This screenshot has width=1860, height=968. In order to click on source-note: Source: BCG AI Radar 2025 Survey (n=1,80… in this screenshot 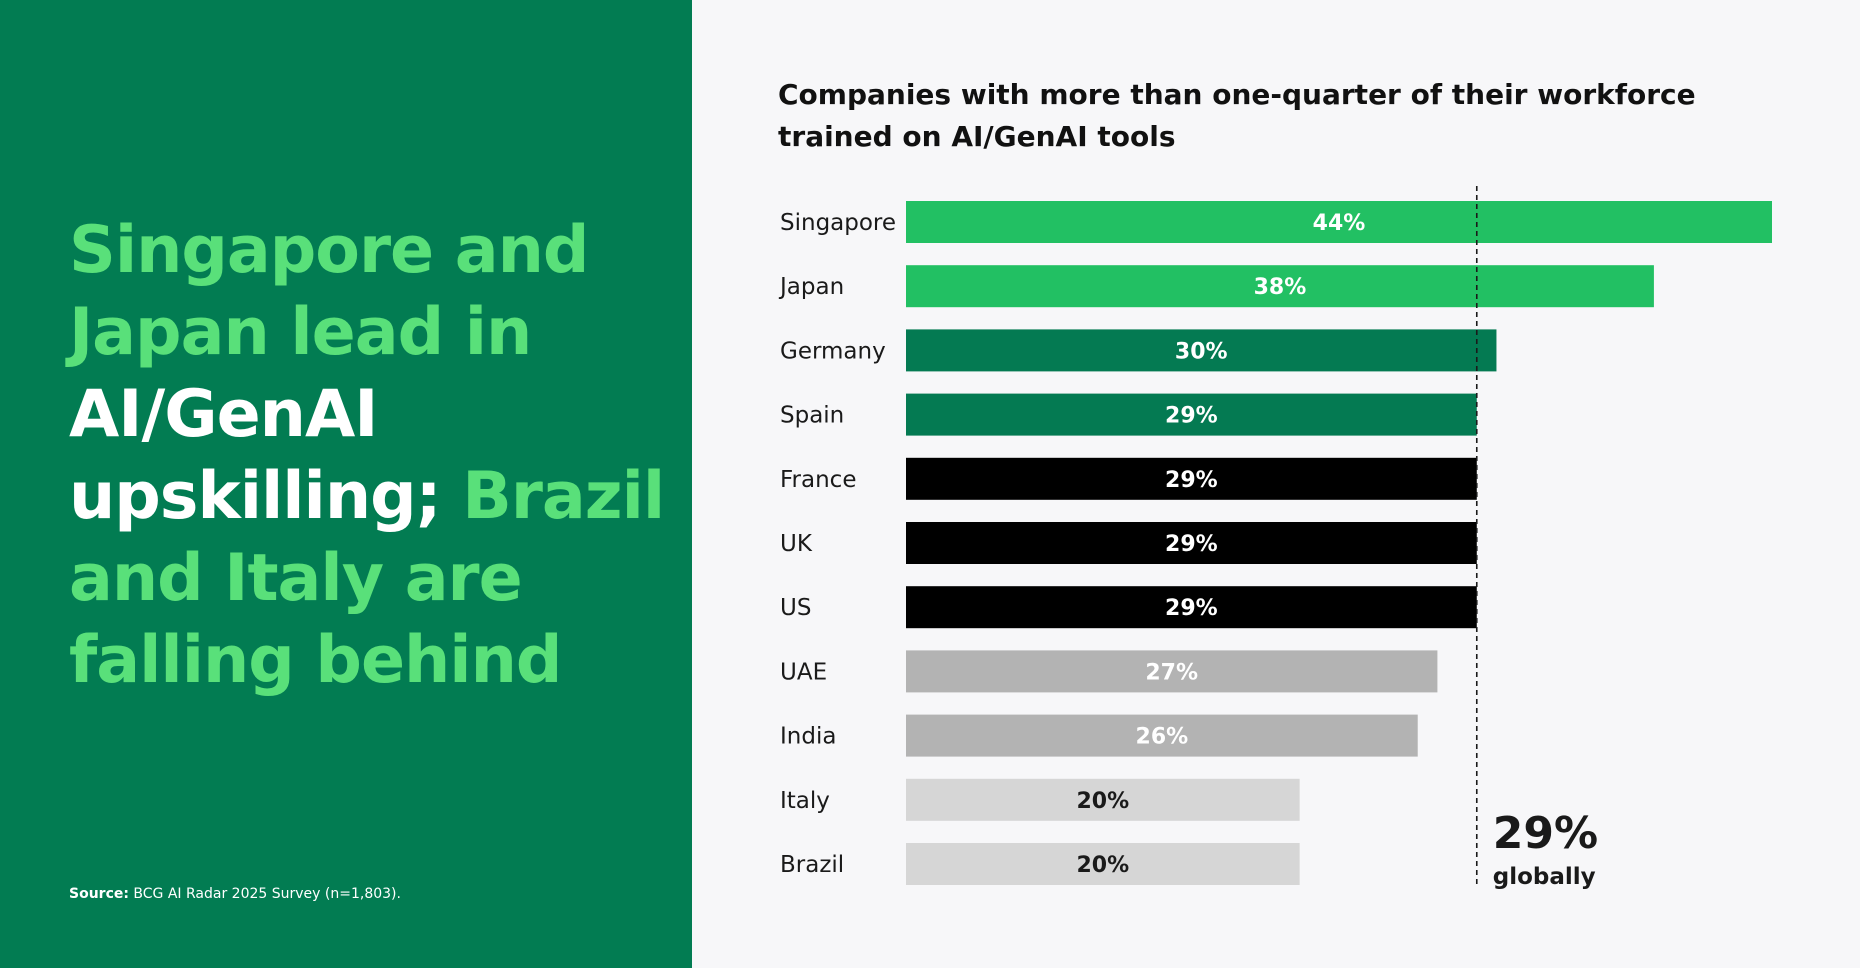, I will do `click(235, 894)`.